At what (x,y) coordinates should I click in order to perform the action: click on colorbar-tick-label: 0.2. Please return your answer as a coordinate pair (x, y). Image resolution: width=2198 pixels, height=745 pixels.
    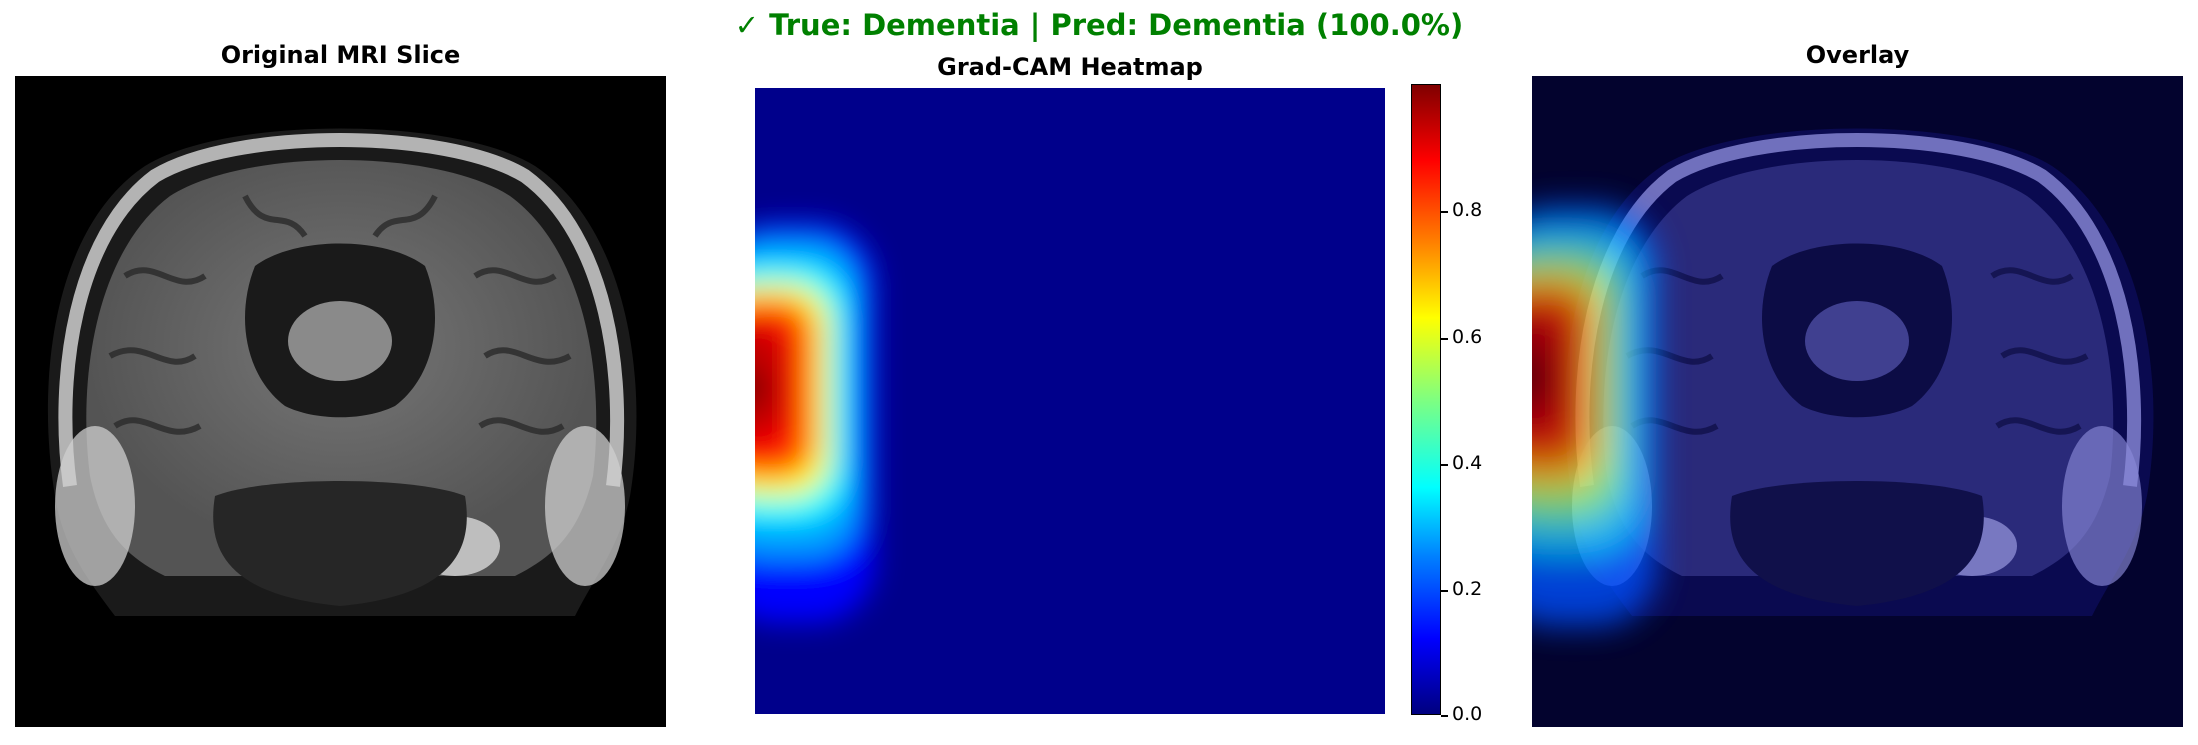
    Looking at the image, I should click on (1467, 589).